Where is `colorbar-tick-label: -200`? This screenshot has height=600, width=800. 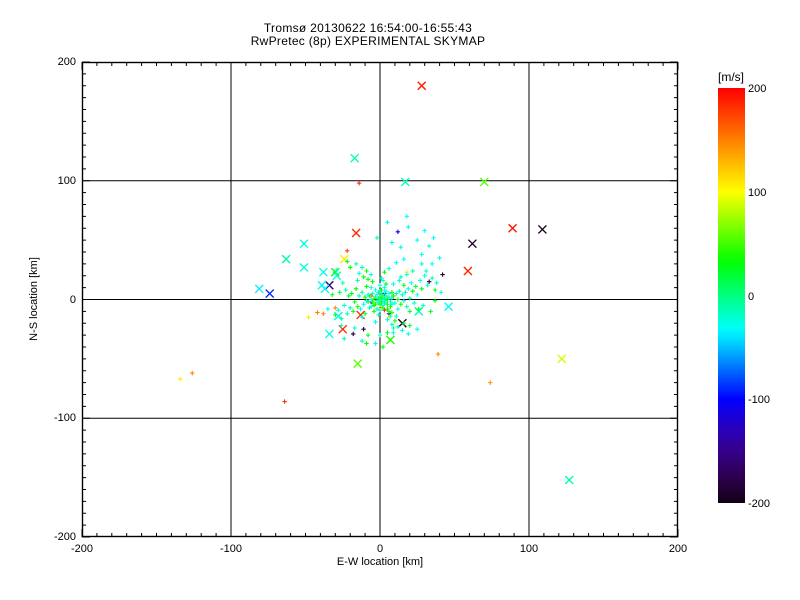
colorbar-tick-label: -200 is located at coordinates (759, 504).